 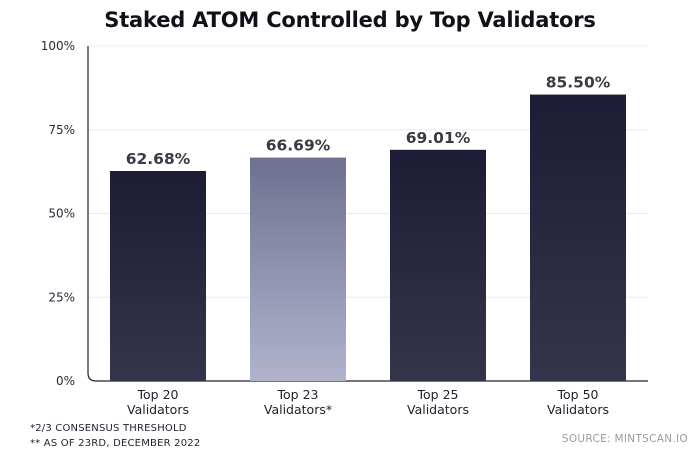 What do you see at coordinates (624, 439) in the screenshot?
I see `source-label: SOURCE: MINTSCAN.IO` at bounding box center [624, 439].